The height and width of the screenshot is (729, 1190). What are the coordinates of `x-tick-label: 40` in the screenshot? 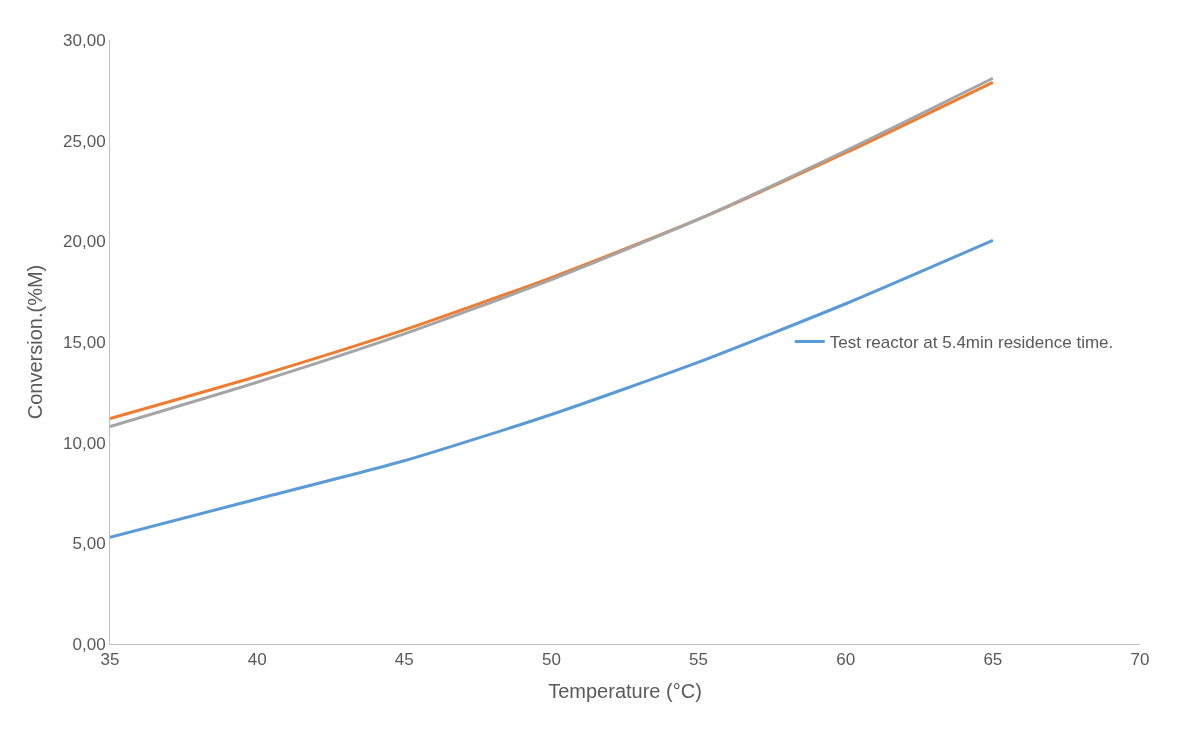 It's located at (257, 660).